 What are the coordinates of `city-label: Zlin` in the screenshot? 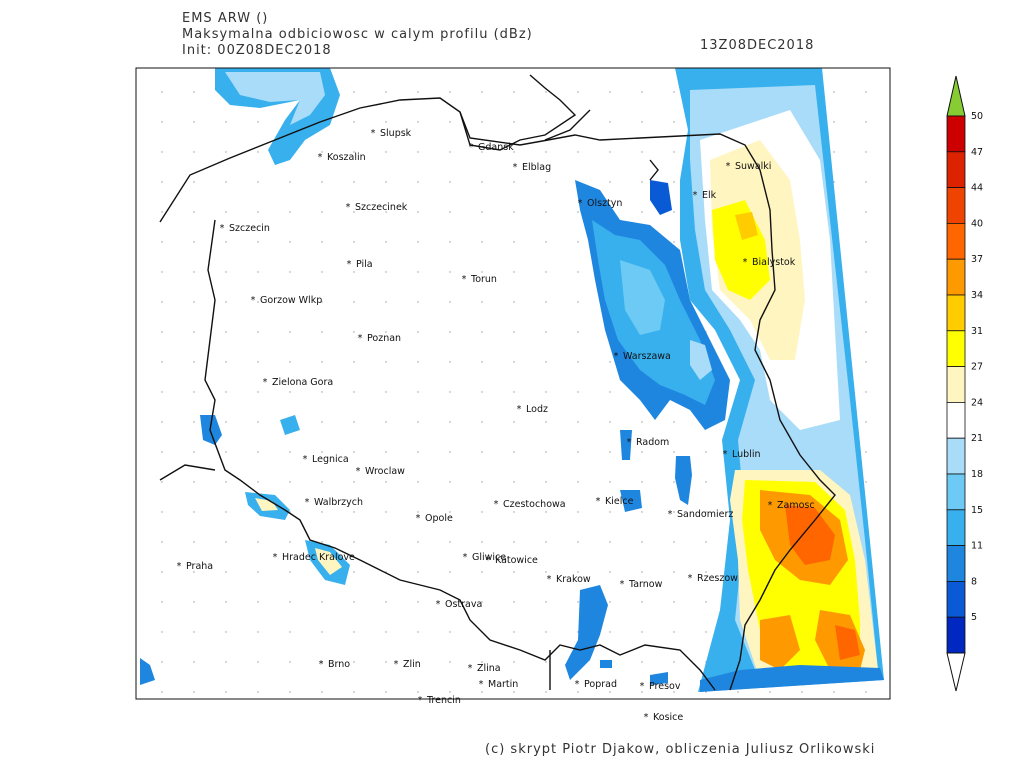 It's located at (412, 664).